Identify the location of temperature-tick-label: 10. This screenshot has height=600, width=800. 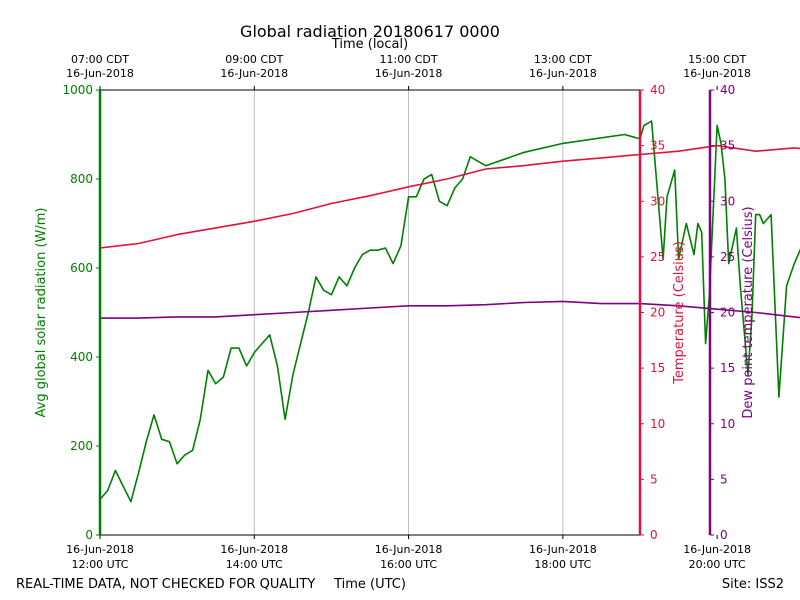
(657, 424).